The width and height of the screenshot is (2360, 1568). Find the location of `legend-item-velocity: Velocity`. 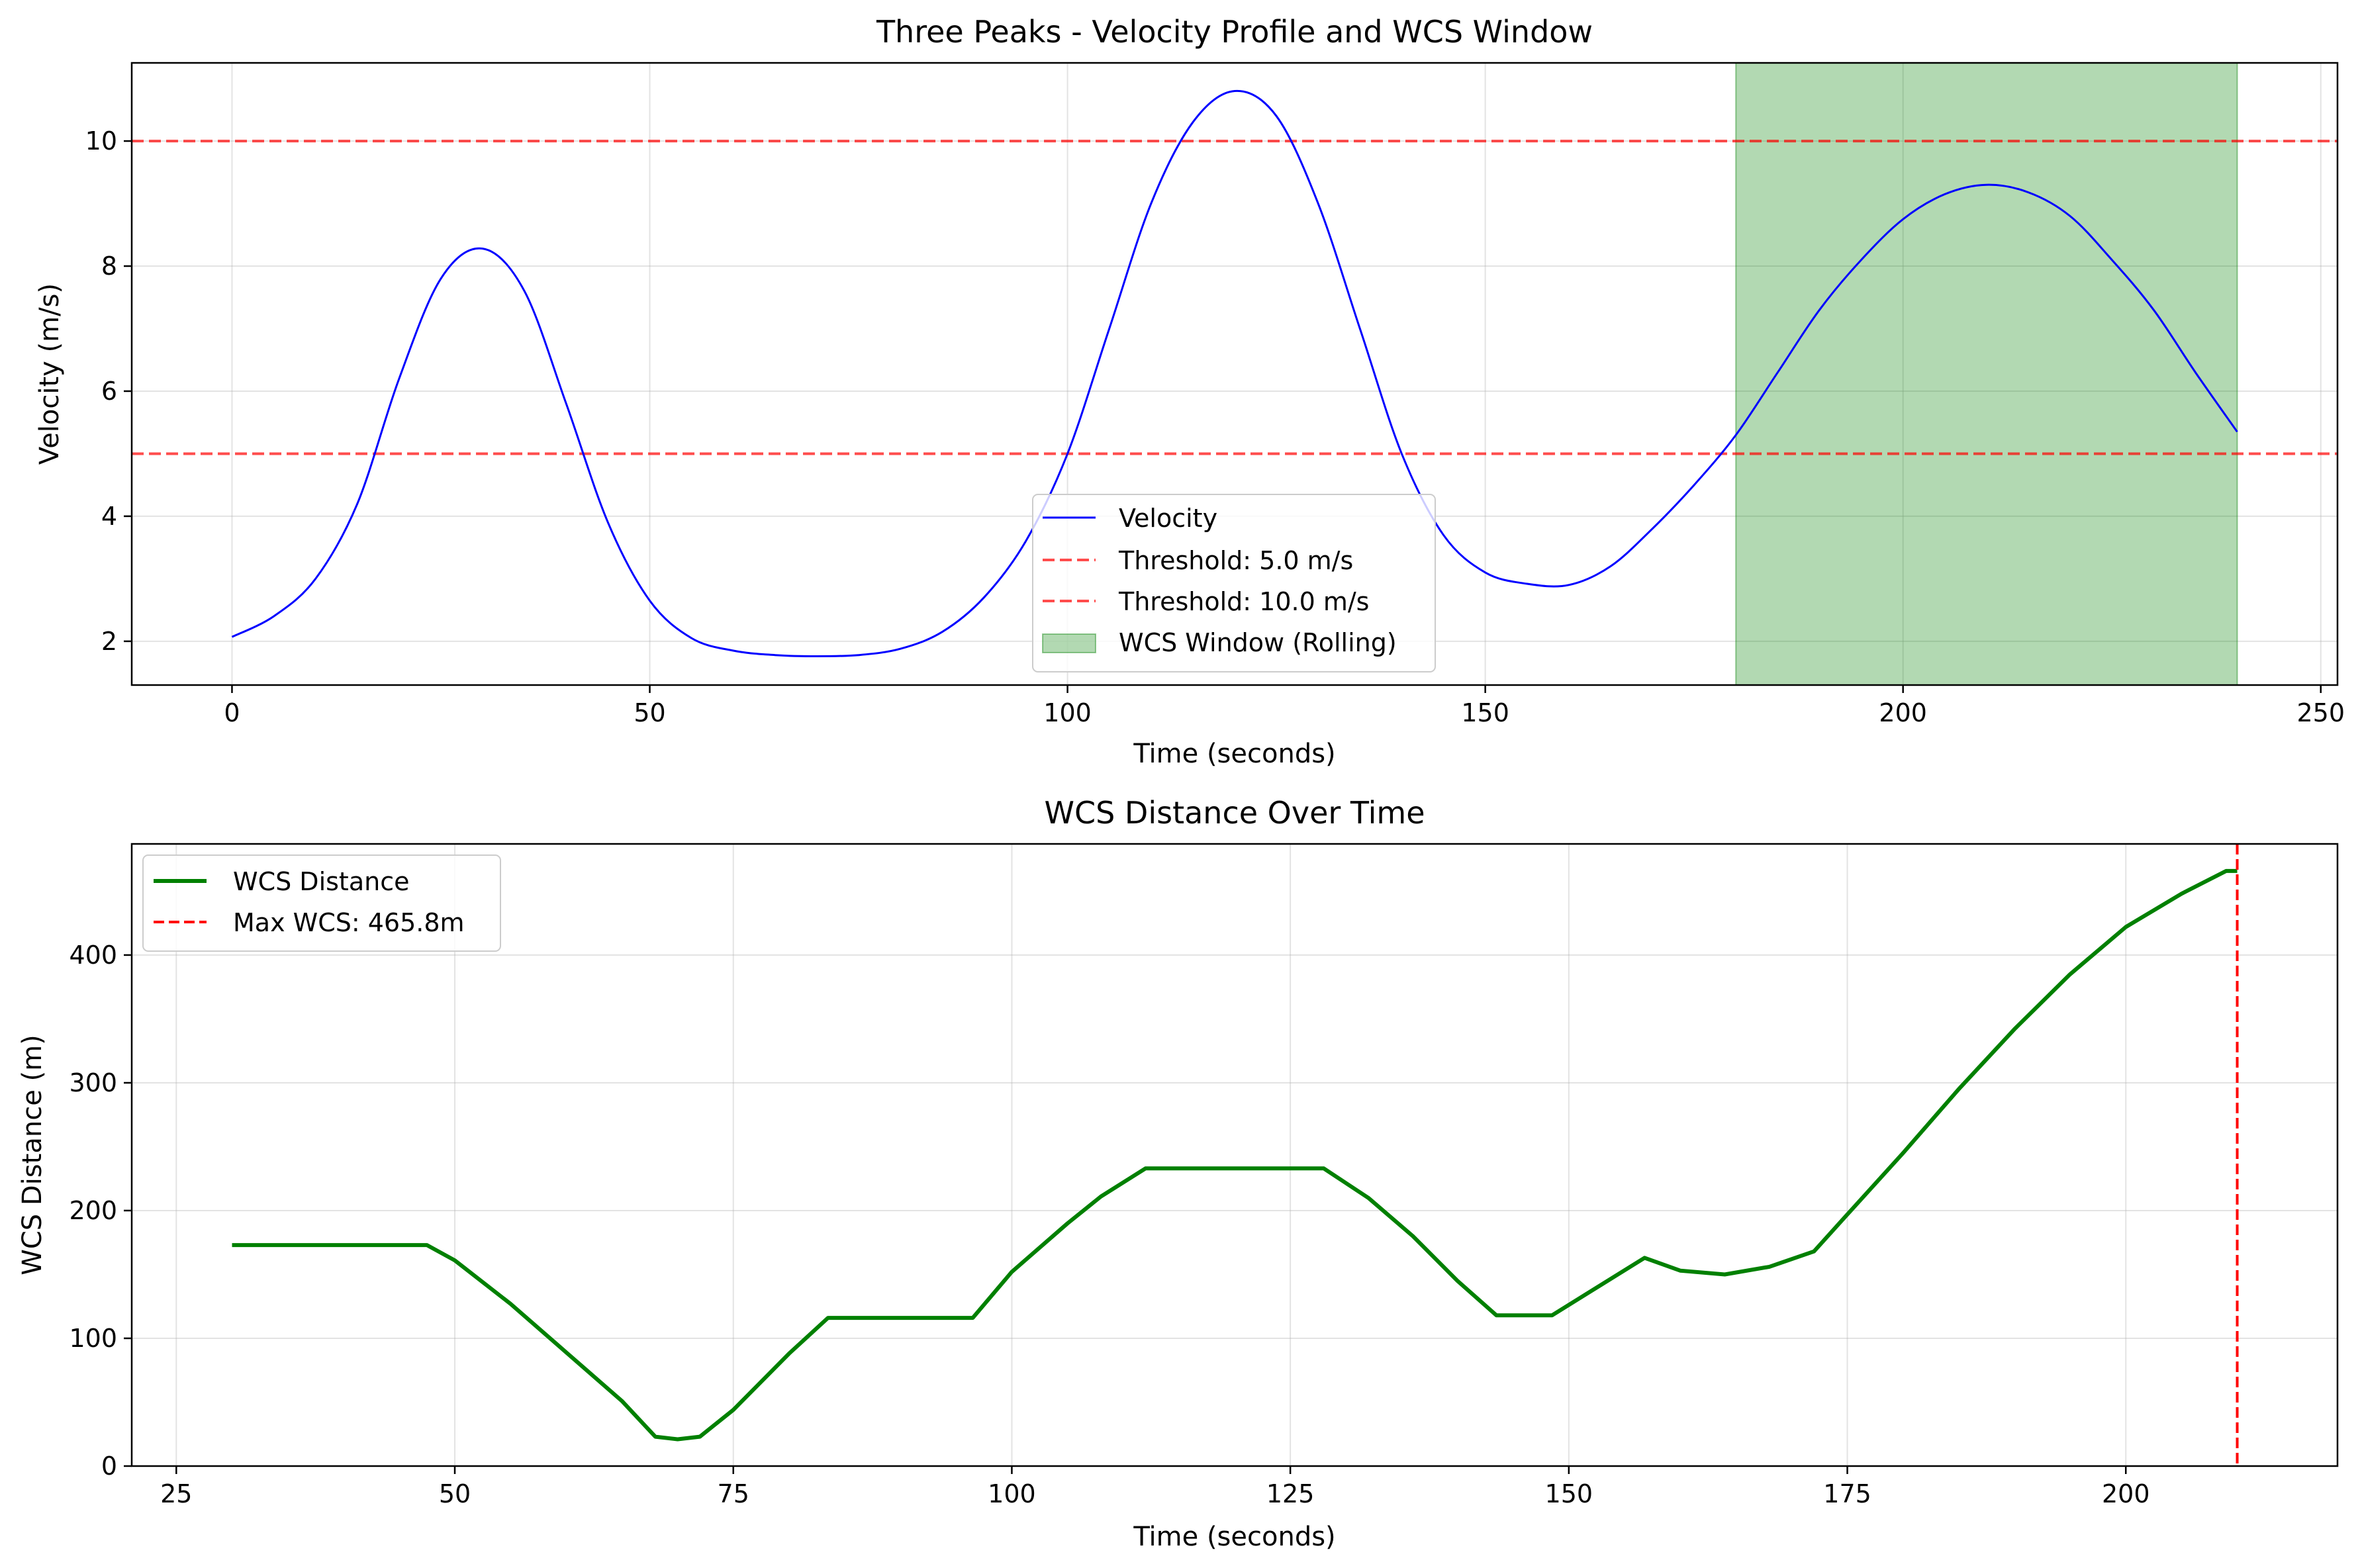

legend-item-velocity: Velocity is located at coordinates (1130, 518).